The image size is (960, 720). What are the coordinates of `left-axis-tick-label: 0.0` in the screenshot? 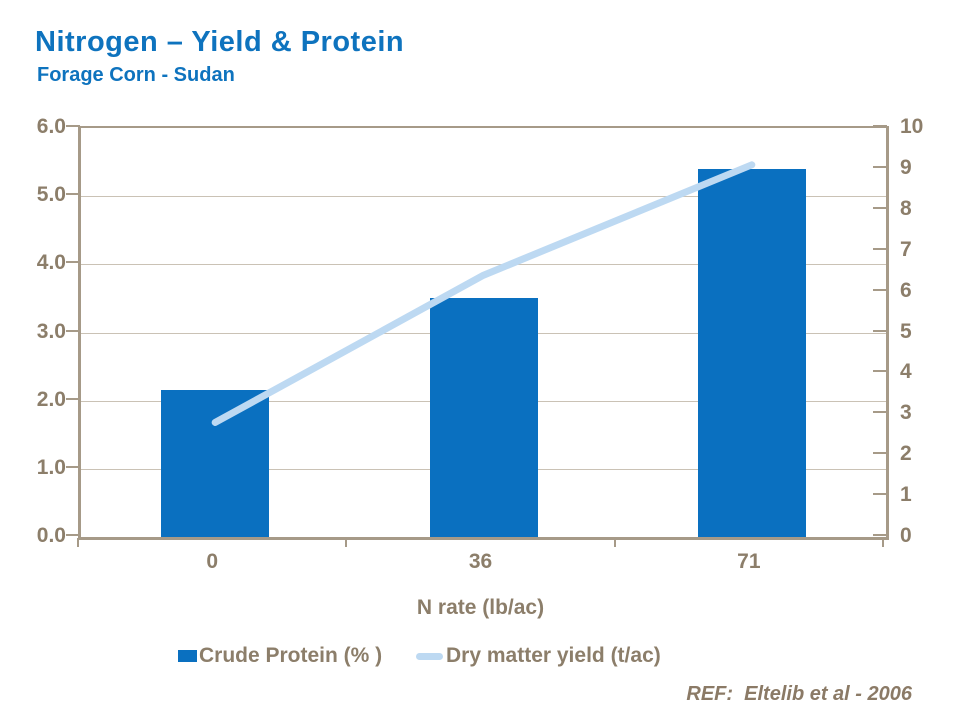 It's located at (51, 535).